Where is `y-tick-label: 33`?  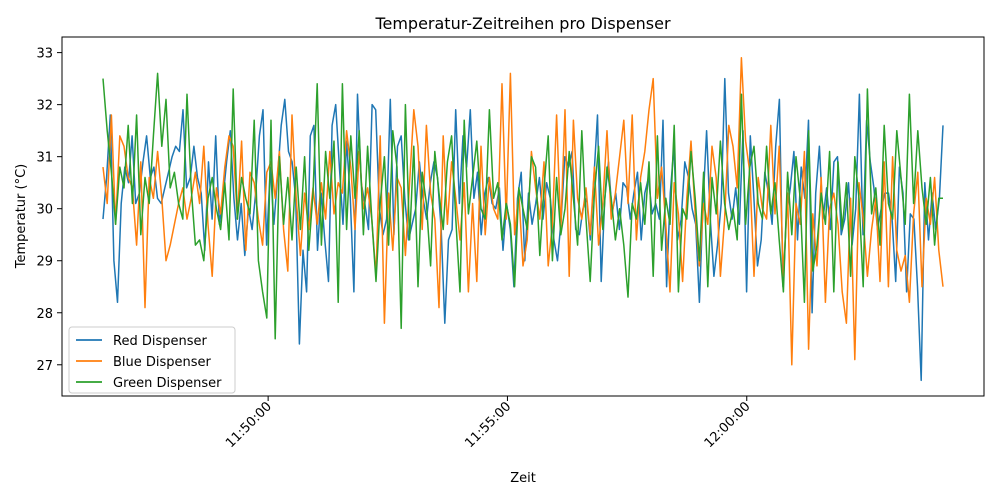
y-tick-label: 33 is located at coordinates (44, 54).